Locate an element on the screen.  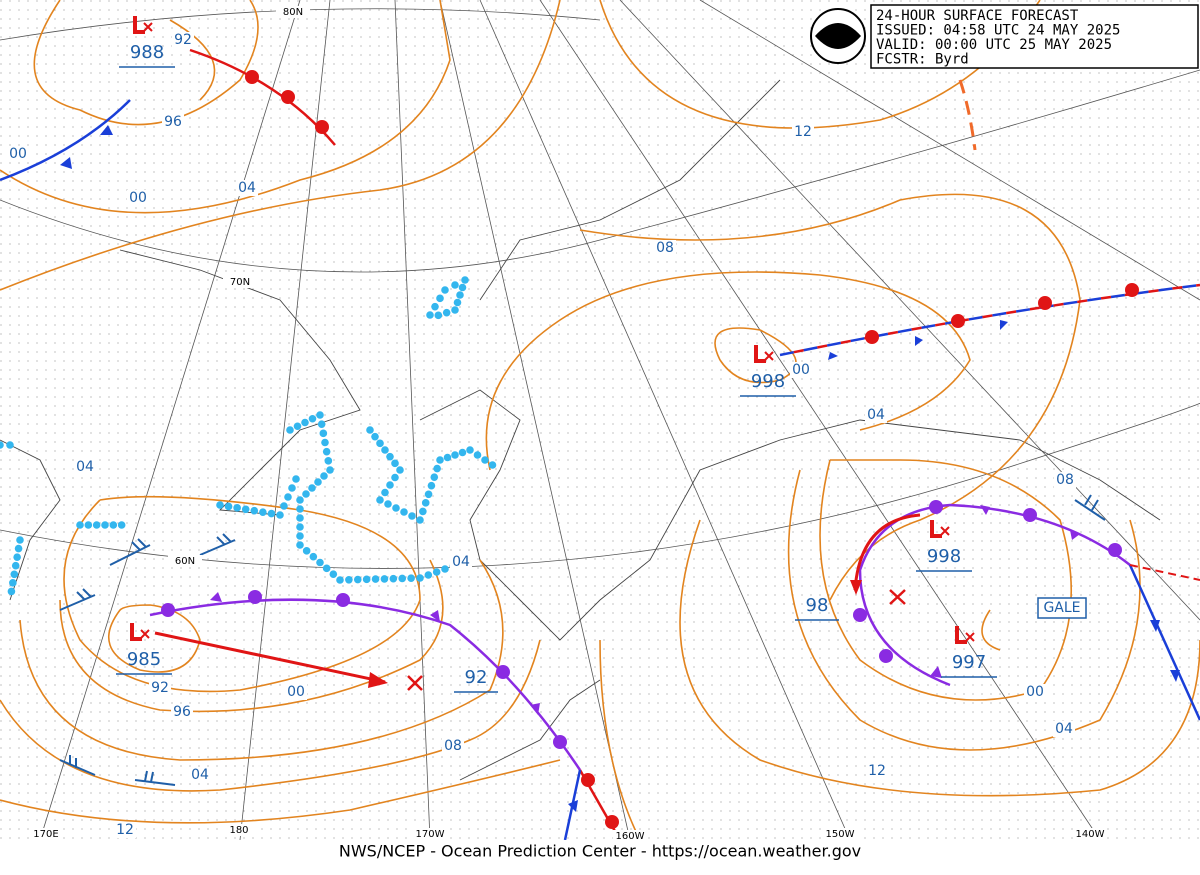
header-line: FCSTR: Byrd is located at coordinates (922, 60).